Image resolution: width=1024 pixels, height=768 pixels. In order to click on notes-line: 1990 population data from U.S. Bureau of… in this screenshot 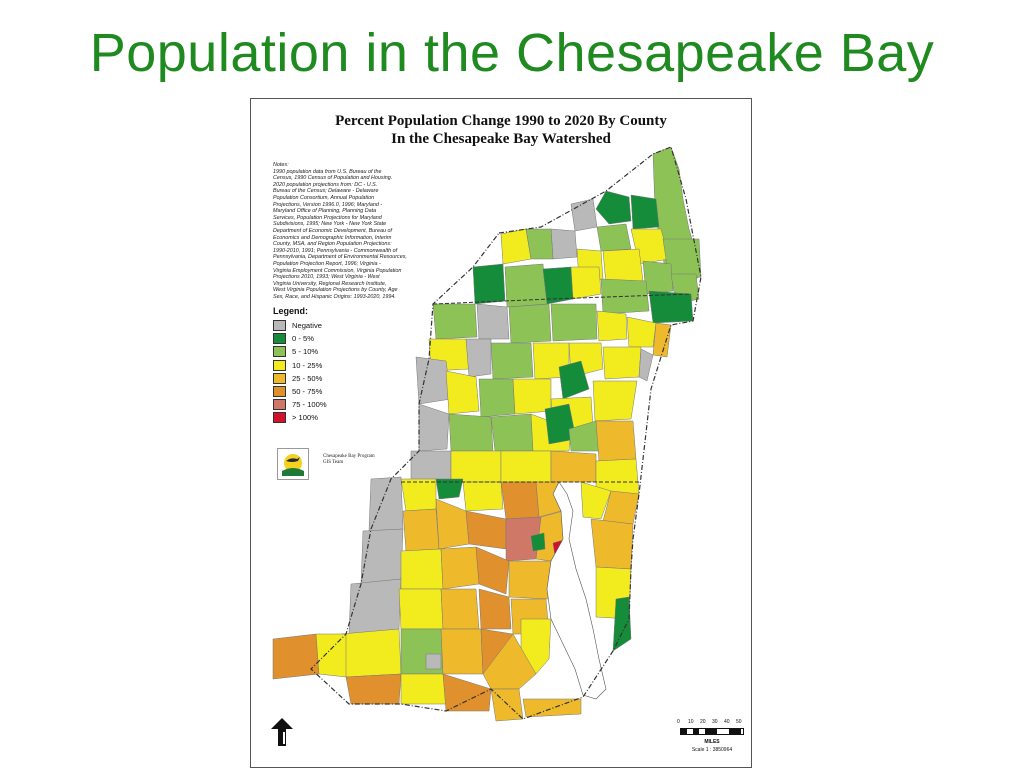, I will do `click(327, 171)`.